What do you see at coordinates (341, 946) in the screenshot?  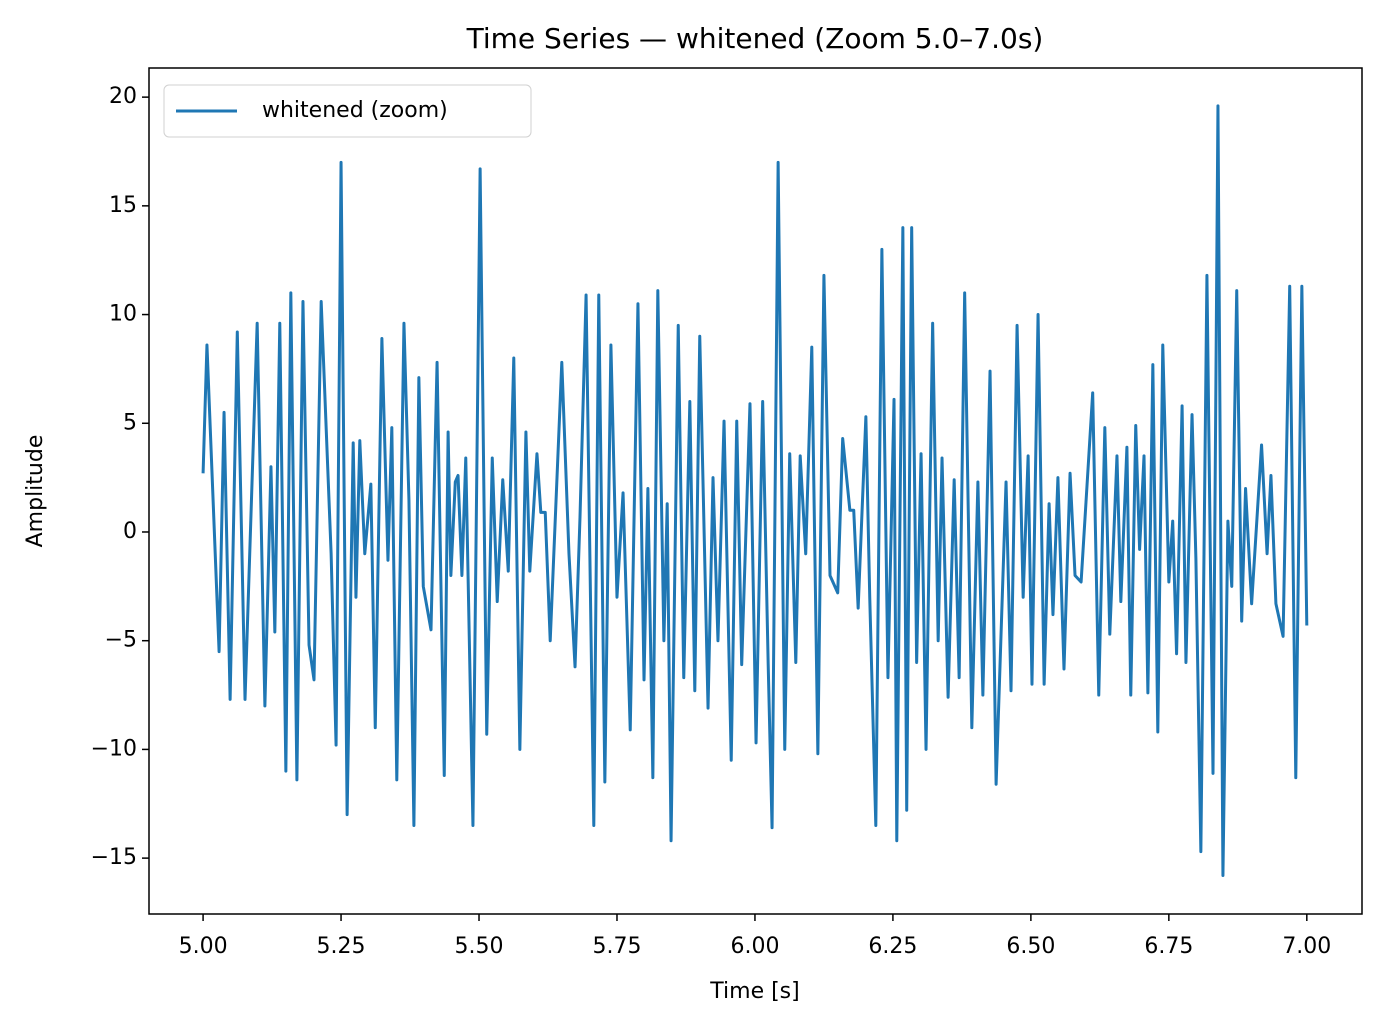 I see `x-tick-label: 5.25` at bounding box center [341, 946].